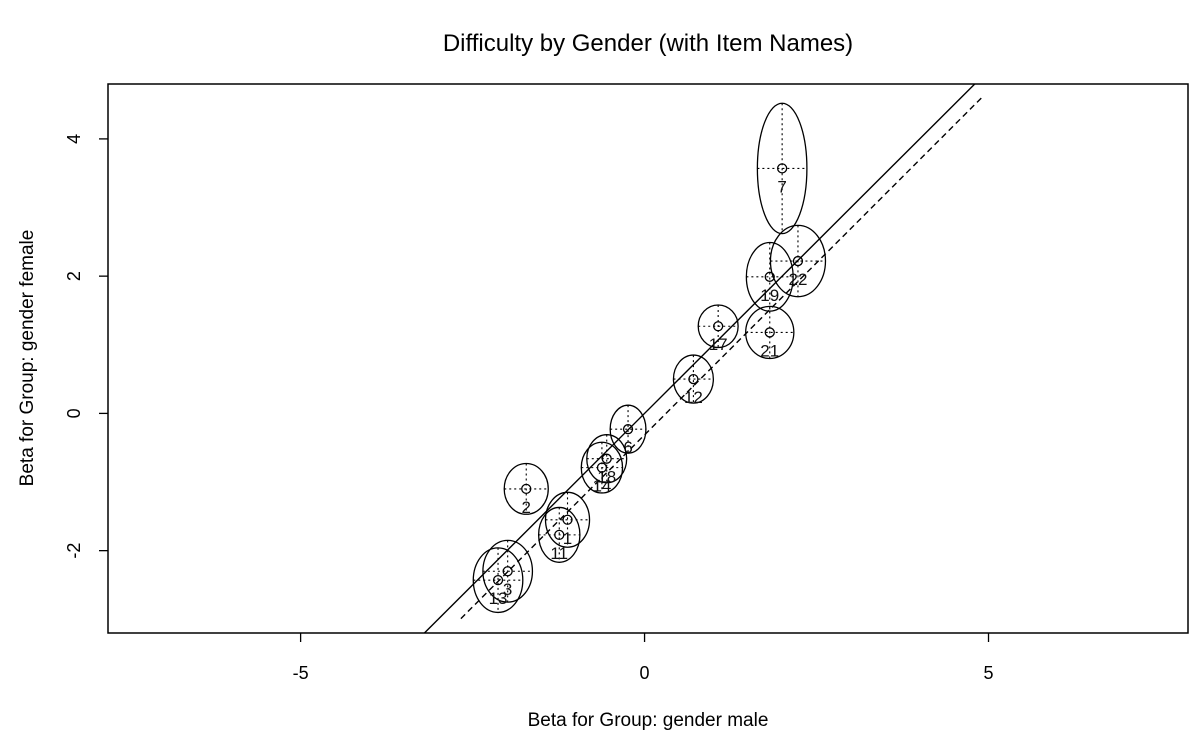 This screenshot has height=742, width=1200. Describe the element at coordinates (567, 538) in the screenshot. I see `point-label: 1` at that location.